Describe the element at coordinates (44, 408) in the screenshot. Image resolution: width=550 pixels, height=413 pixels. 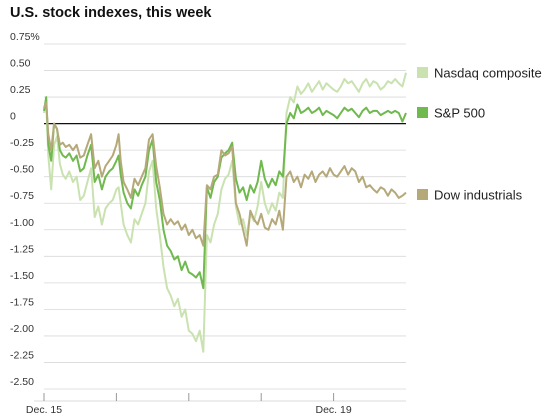
I see `x-tick-label: Dec. 15` at that location.